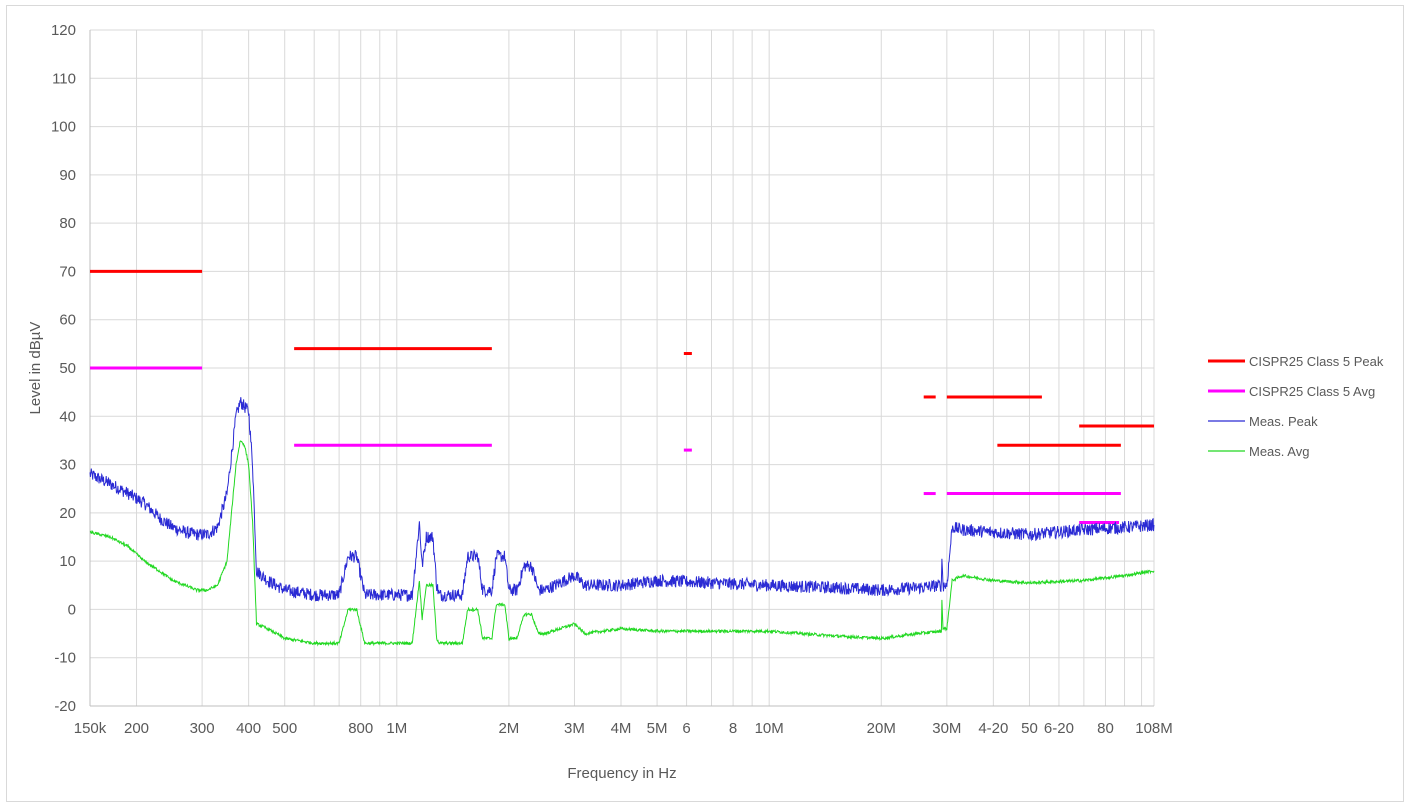 The height and width of the screenshot is (808, 1411). I want to click on x-tick-label: 300, so click(202, 728).